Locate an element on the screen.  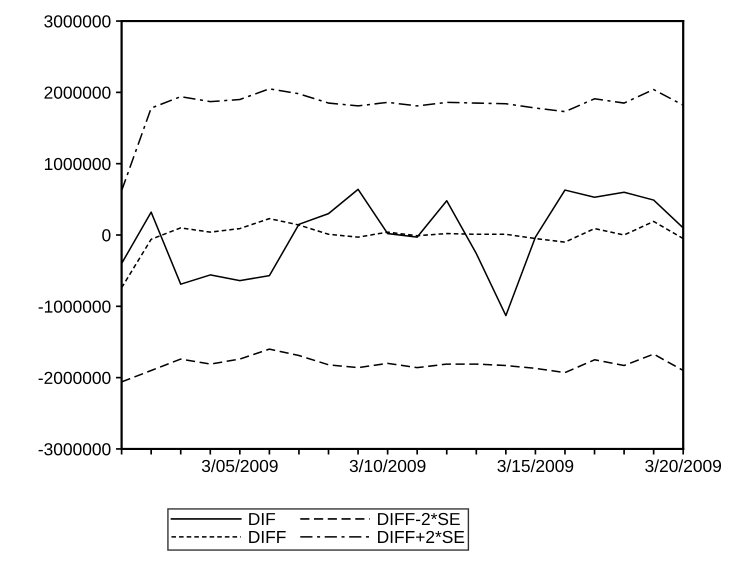
y-tick-label: 1000000 is located at coordinates (77, 164).